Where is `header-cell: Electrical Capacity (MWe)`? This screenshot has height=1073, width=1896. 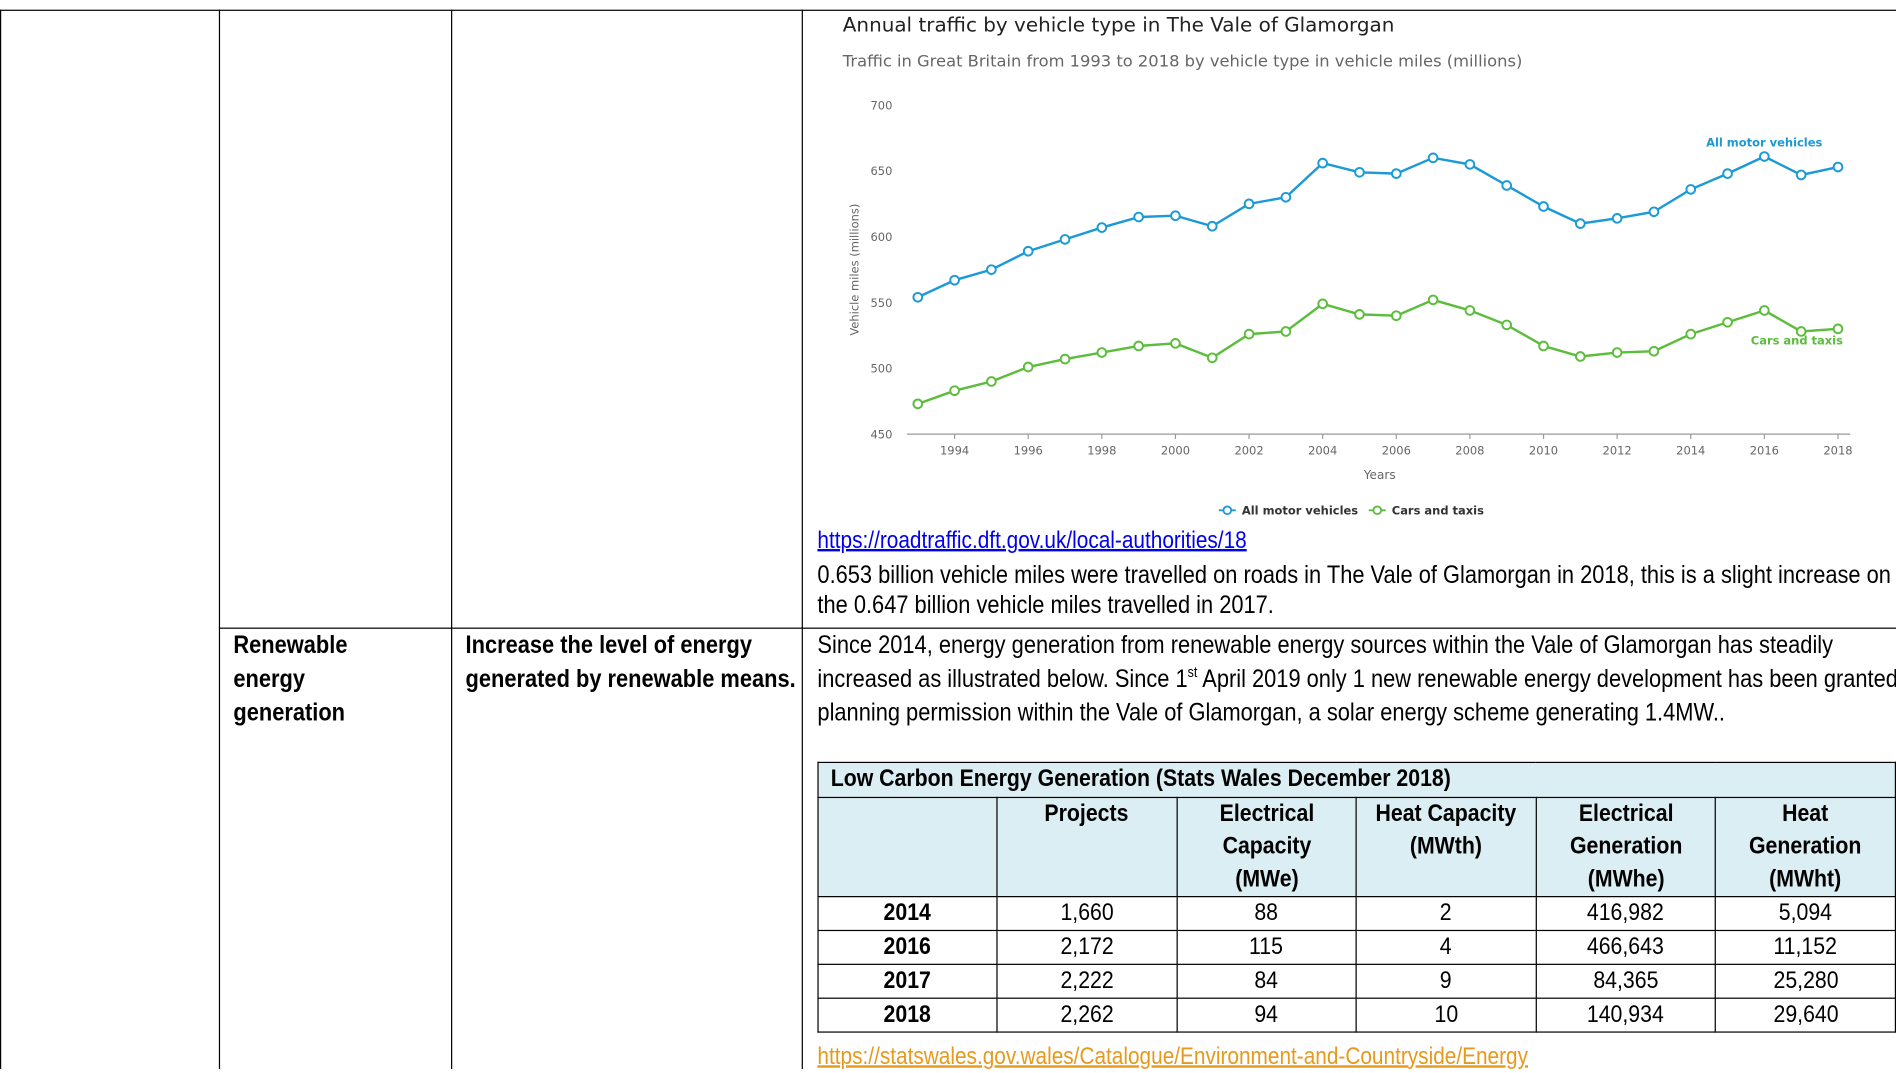 header-cell: Electrical Capacity (MWe) is located at coordinates (1266, 847).